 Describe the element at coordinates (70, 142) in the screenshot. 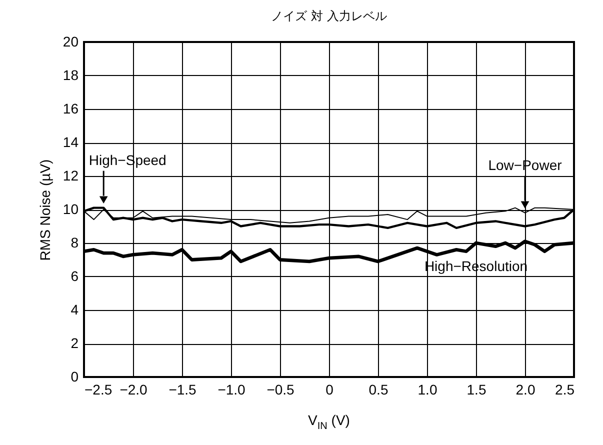

I see `y-tick-label: 14` at that location.